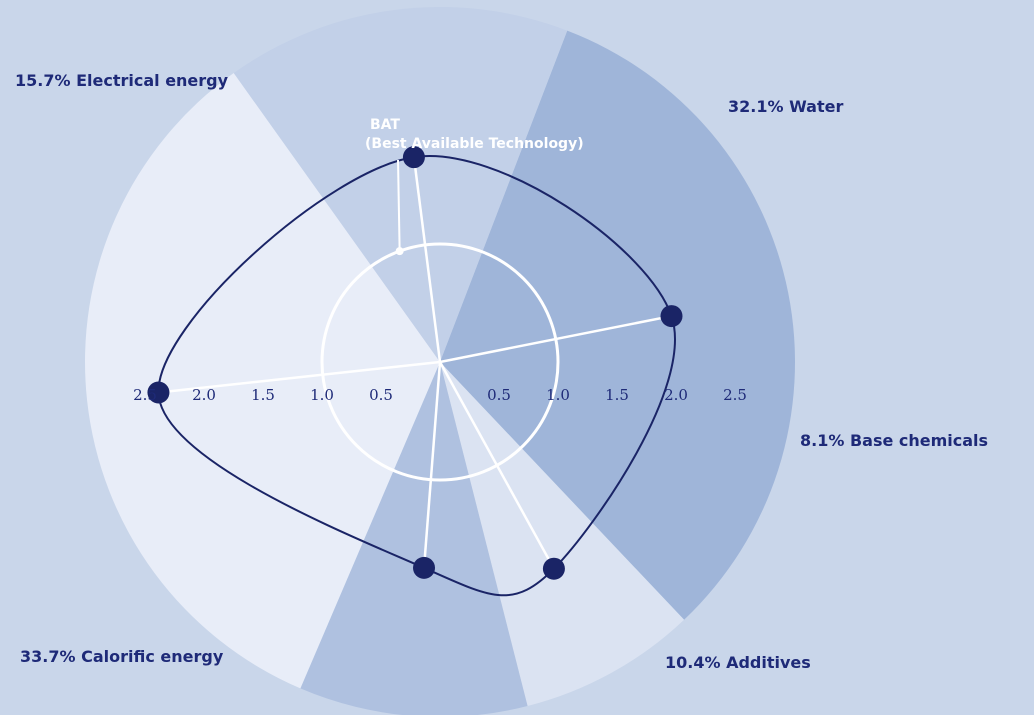 This screenshot has width=1034, height=715. What do you see at coordinates (204, 395) in the screenshot?
I see `tick-label-left-3: 2.0` at bounding box center [204, 395].